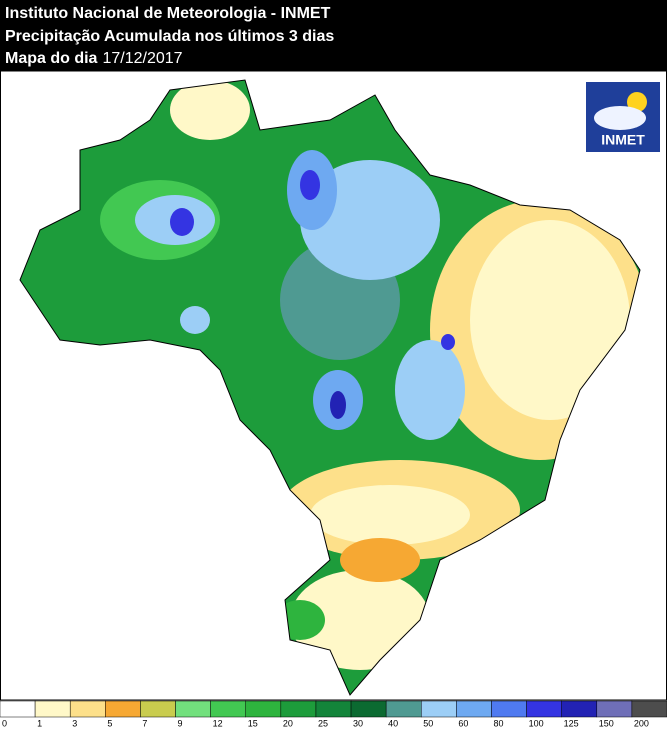 Image resolution: width=667 pixels, height=735 pixels. Describe the element at coordinates (144, 723) in the screenshot. I see `legend-label: 7` at that location.